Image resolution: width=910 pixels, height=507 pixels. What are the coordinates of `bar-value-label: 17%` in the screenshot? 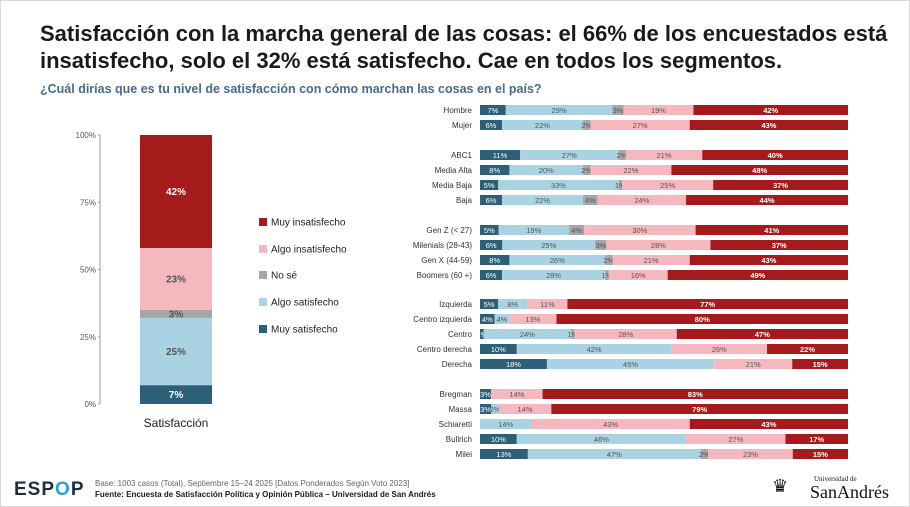 It's located at (816, 439).